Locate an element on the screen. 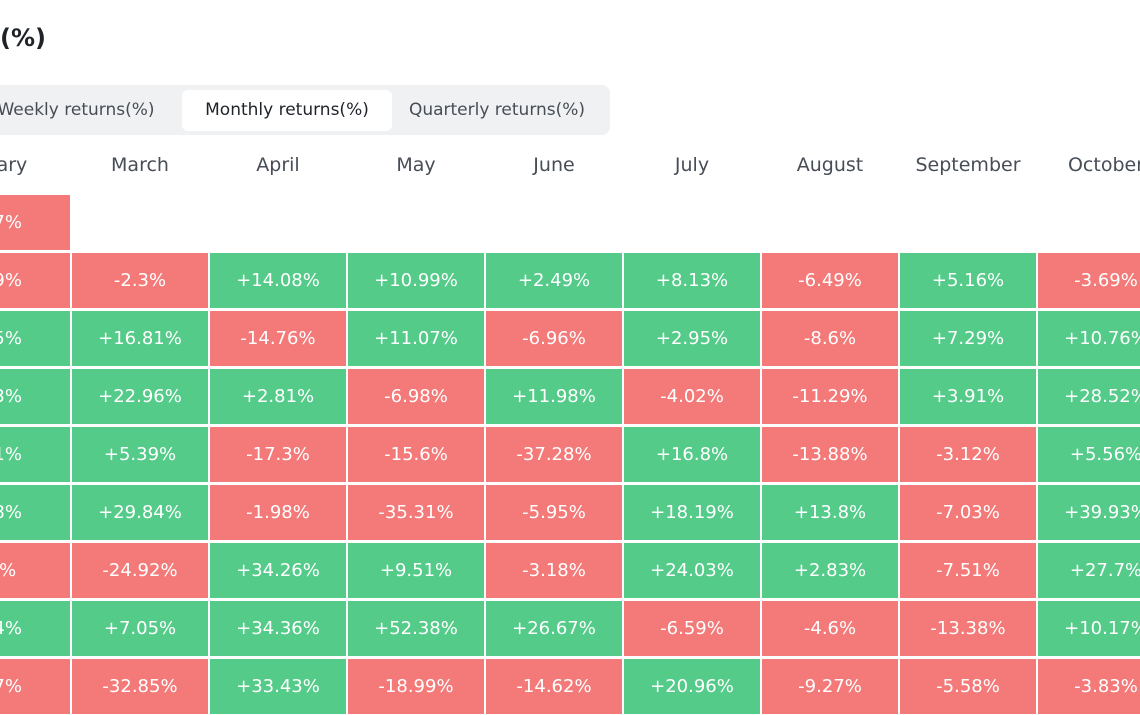 This screenshot has height=715, width=1140. return-cell: 39% is located at coordinates (35, 280).